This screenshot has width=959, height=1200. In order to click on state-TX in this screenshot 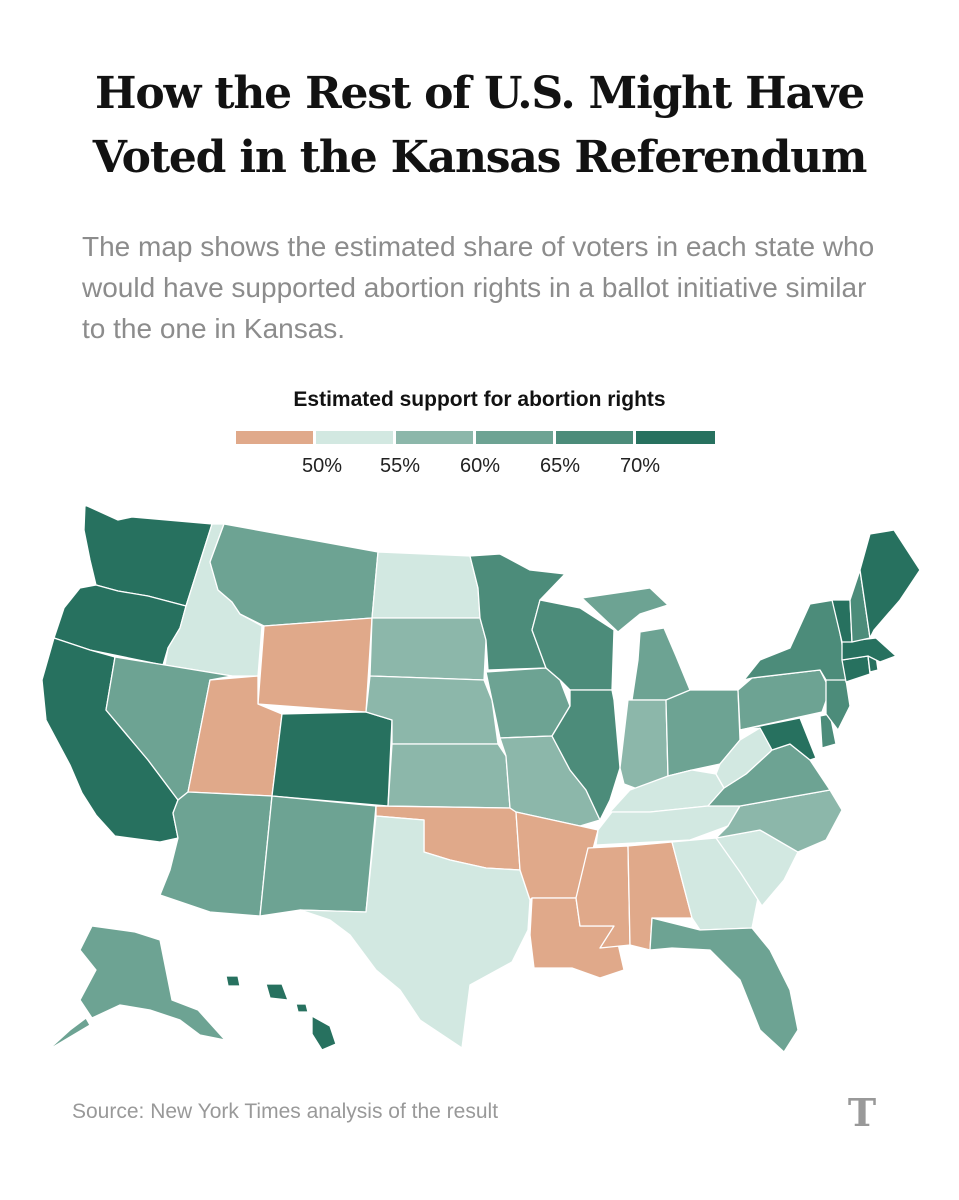, I will do `click(415, 932)`.